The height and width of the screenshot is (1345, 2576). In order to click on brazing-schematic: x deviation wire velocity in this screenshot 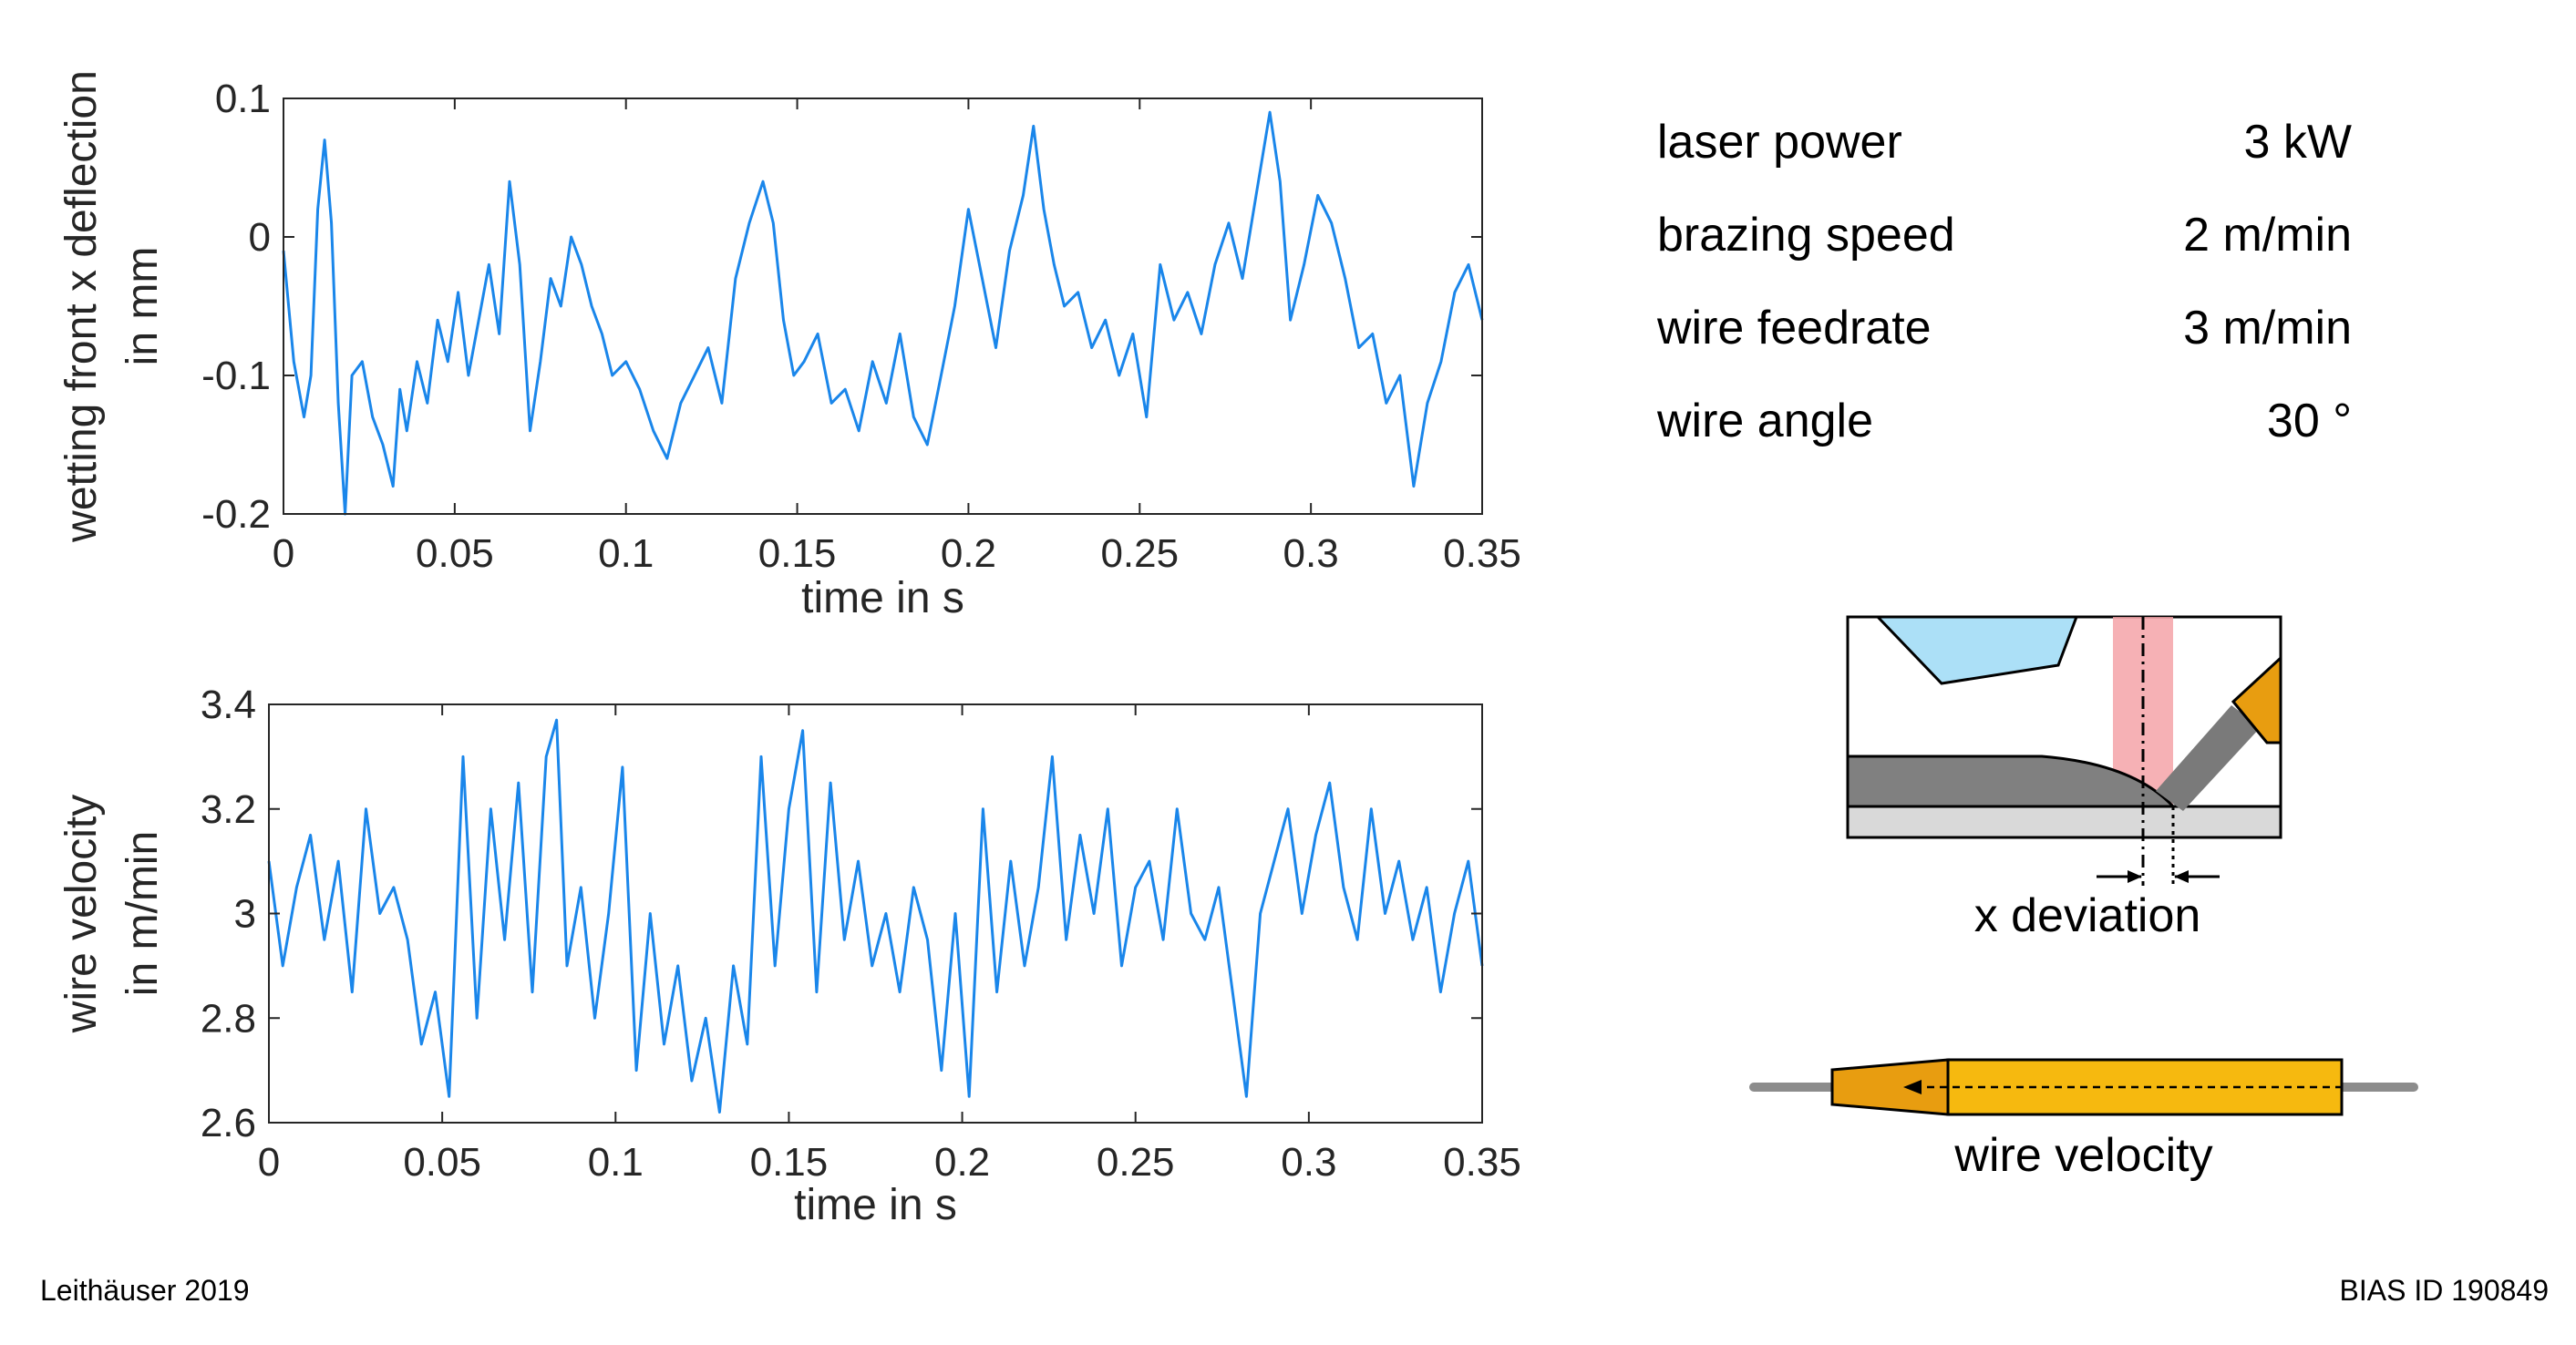, I will do `click(2083, 898)`.